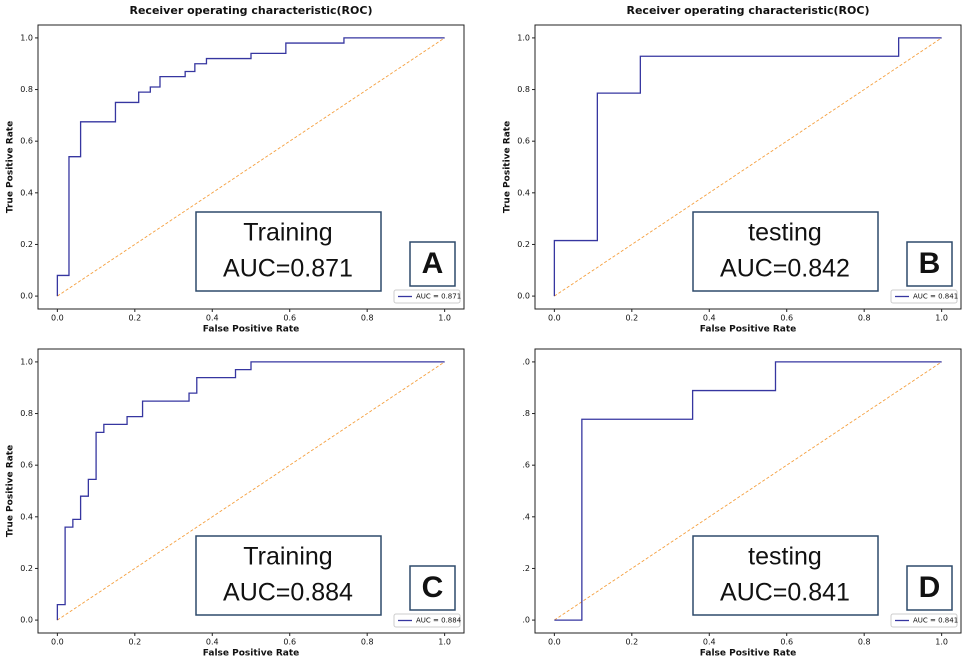  Describe the element at coordinates (526, 516) in the screenshot. I see `y-tick-label: .4` at that location.